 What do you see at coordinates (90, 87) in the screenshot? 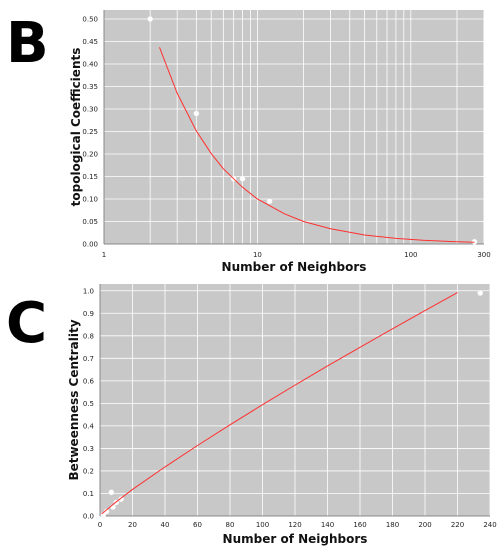
I see `y-tick-label: 0.35` at bounding box center [90, 87].